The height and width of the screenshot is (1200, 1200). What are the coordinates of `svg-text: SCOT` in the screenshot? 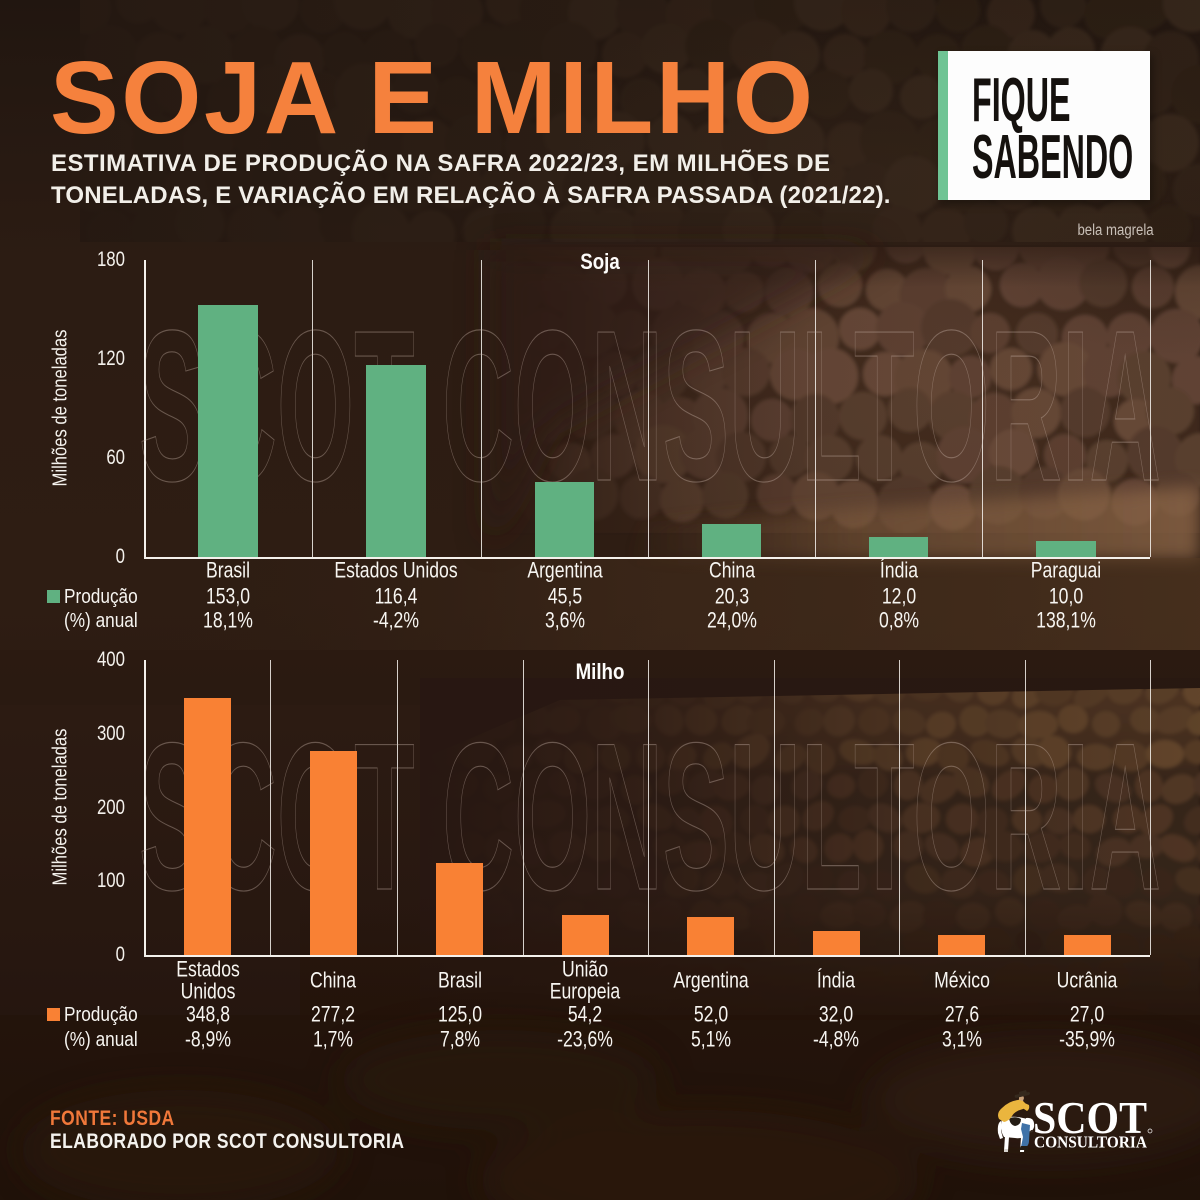 It's located at (1090, 1118).